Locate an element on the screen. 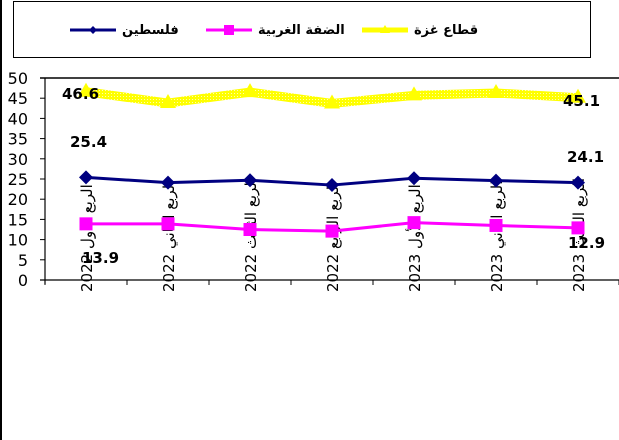  legend-item-west-bank: الضفة الغربية is located at coordinates (275, 30).